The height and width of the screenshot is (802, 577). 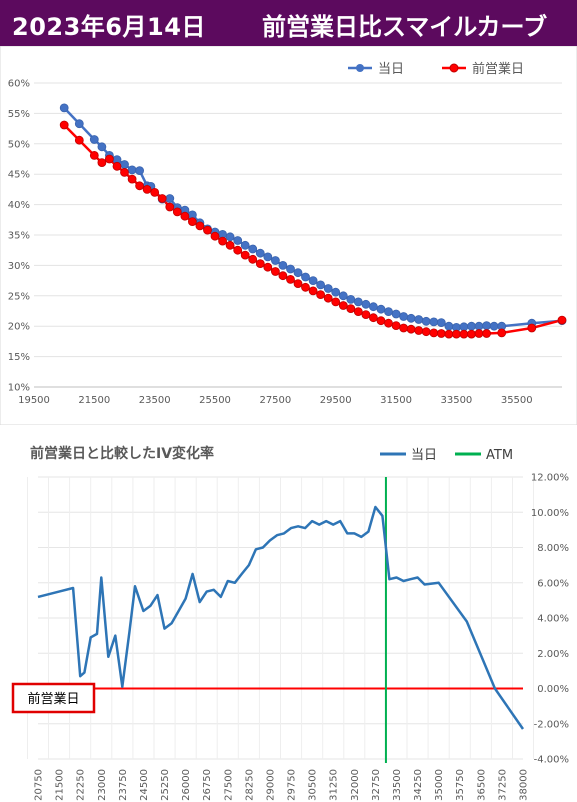 I want to click on x-tick-label: 32750, so click(x=376, y=785).